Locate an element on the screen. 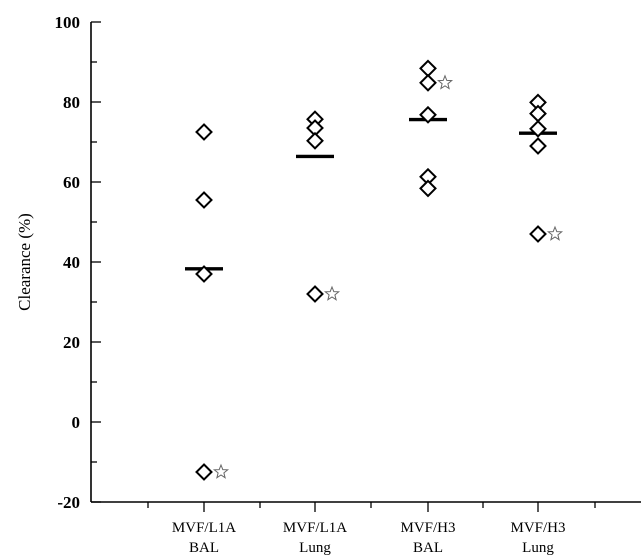 This screenshot has height=559, width=641. y-tick-label: 60 is located at coordinates (71, 182).